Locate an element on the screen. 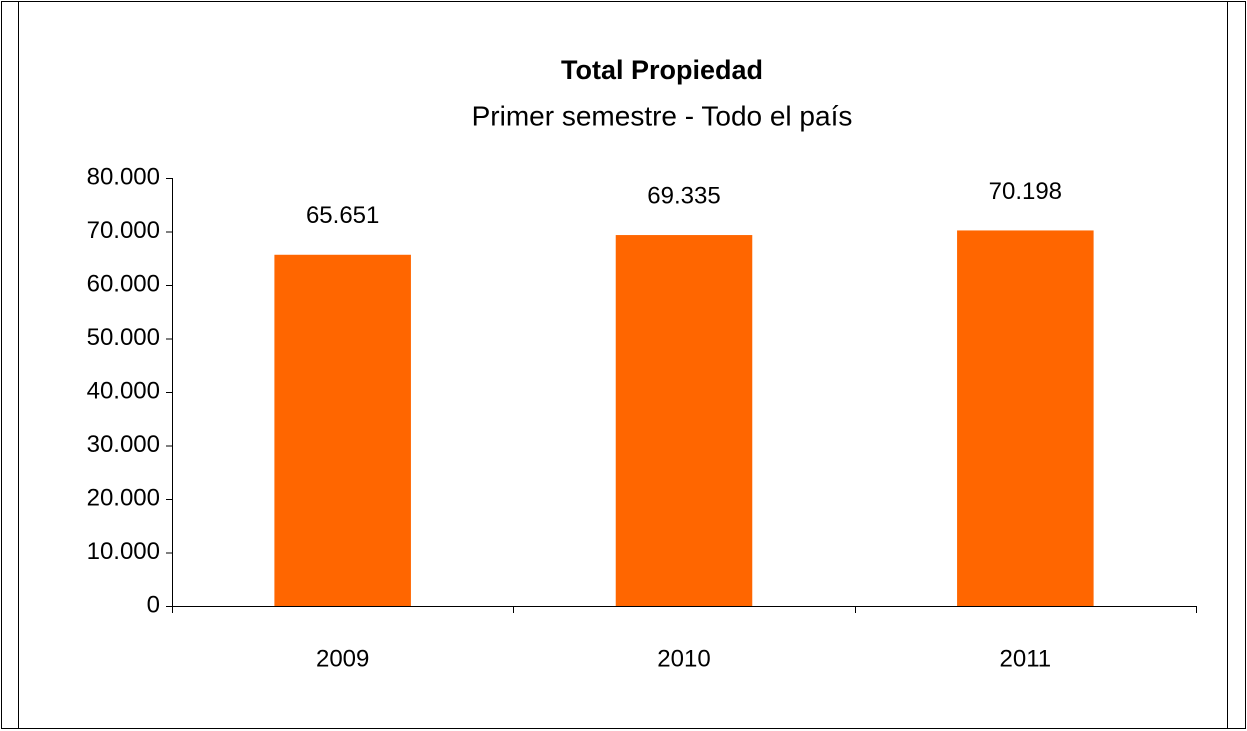  value-label: 69.335 is located at coordinates (683, 195).